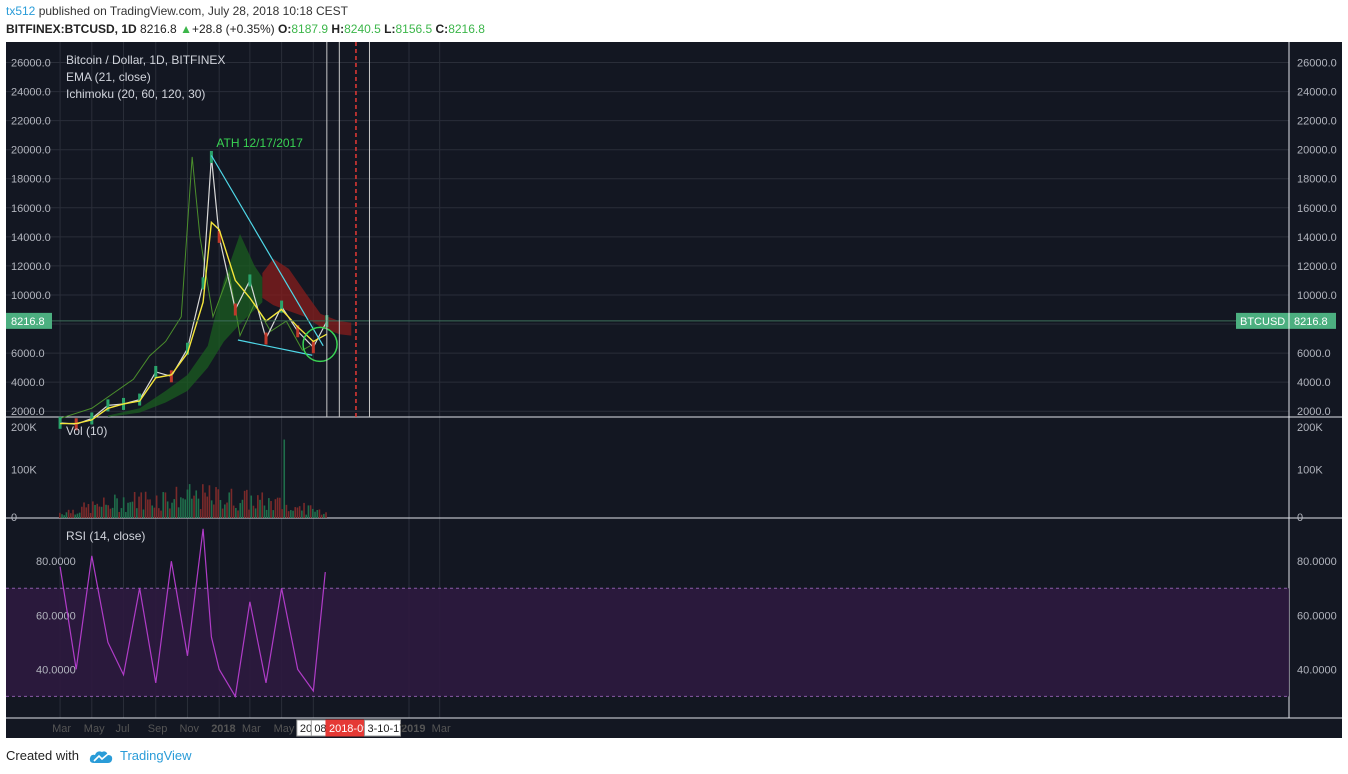 The width and height of the screenshot is (1348, 774). I want to click on x-tick-label: 2018, so click(223, 729).